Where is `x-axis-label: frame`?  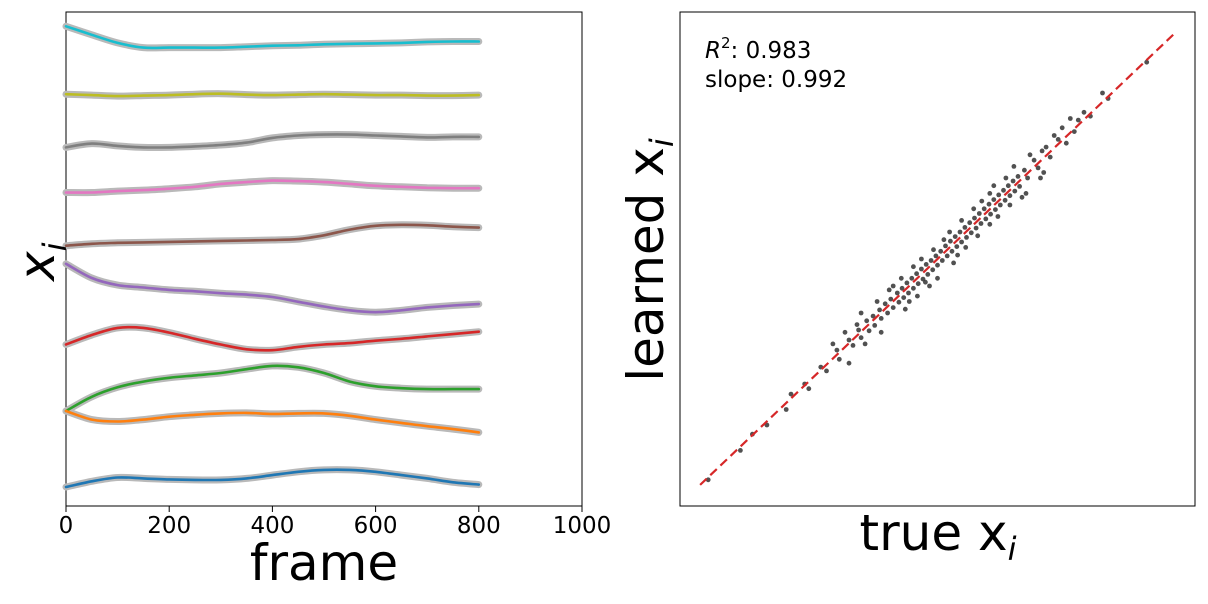 x-axis-label: frame is located at coordinates (324, 563).